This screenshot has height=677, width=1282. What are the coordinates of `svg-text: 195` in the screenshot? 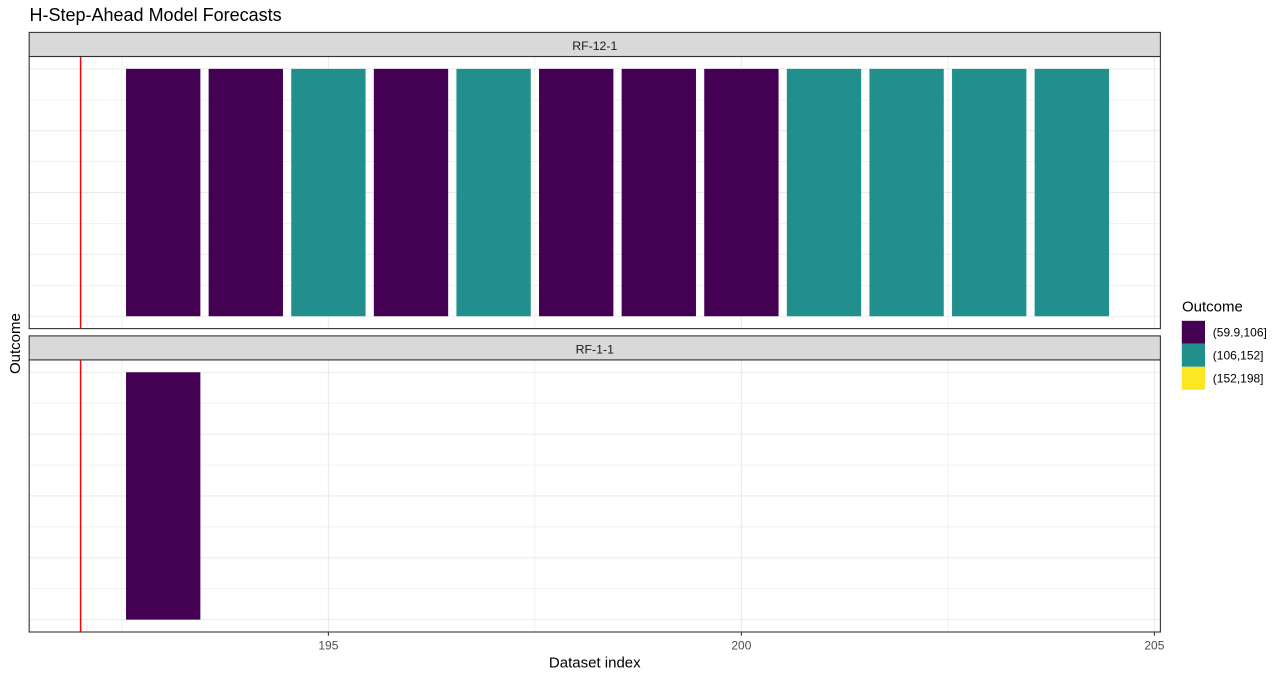 It's located at (328, 645).